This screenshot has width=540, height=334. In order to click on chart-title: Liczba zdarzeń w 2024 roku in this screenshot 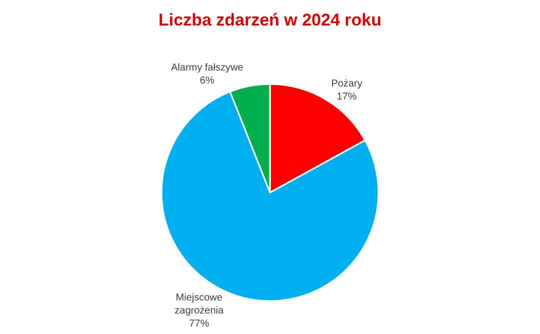, I will do `click(270, 20)`.